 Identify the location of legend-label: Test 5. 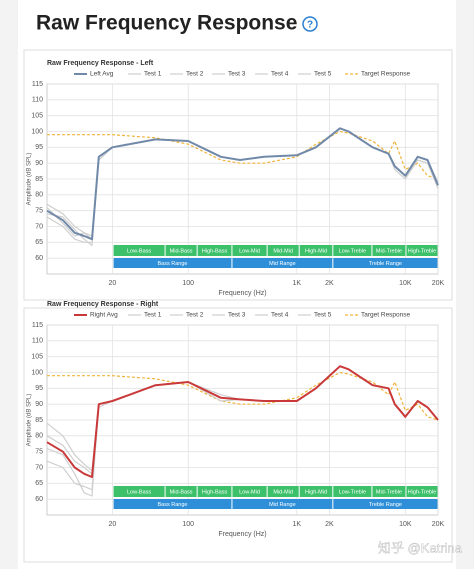
(323, 74).